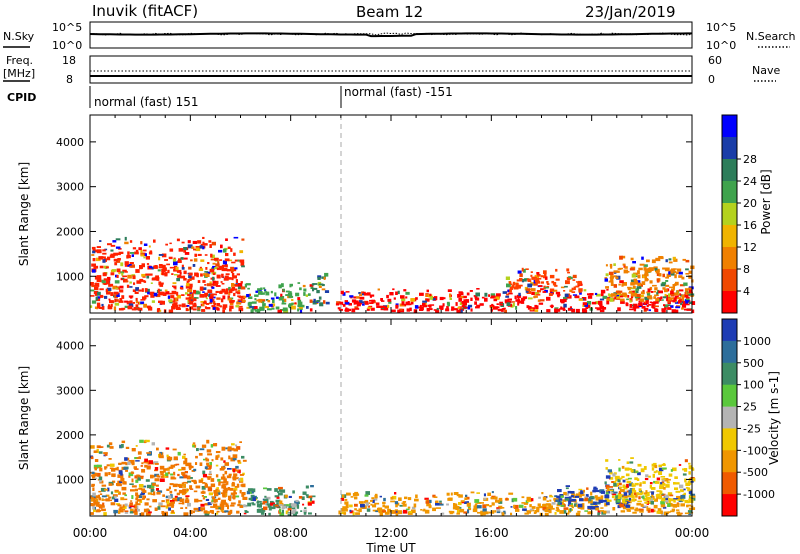 This screenshot has width=800, height=554. Describe the element at coordinates (729, 170) in the screenshot. I see `colorbar-swatch` at that location.